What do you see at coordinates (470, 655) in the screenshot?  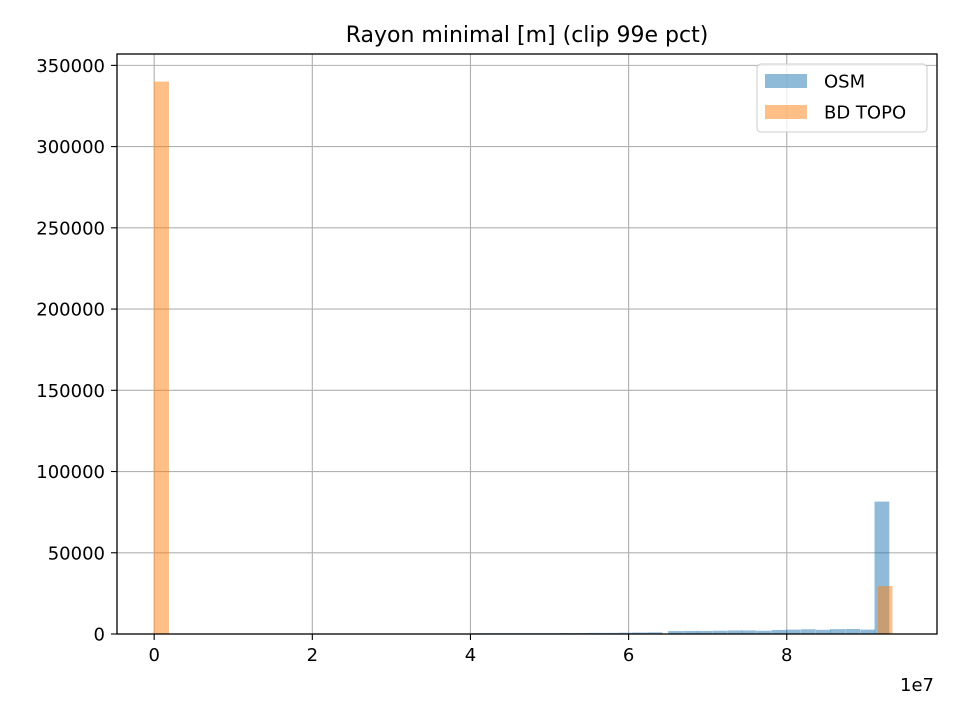 I see `x-tick-label: 4` at bounding box center [470, 655].